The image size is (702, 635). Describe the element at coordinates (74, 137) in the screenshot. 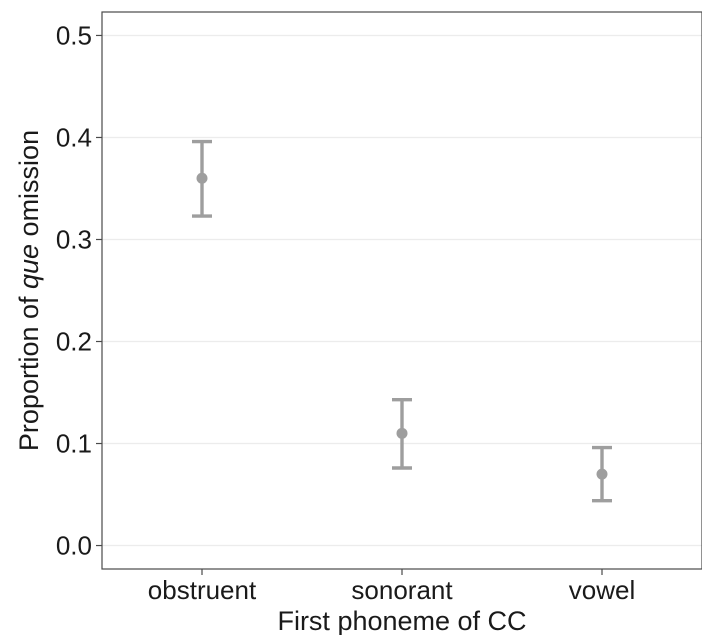

I see `y-tick-label: 0.4` at that location.